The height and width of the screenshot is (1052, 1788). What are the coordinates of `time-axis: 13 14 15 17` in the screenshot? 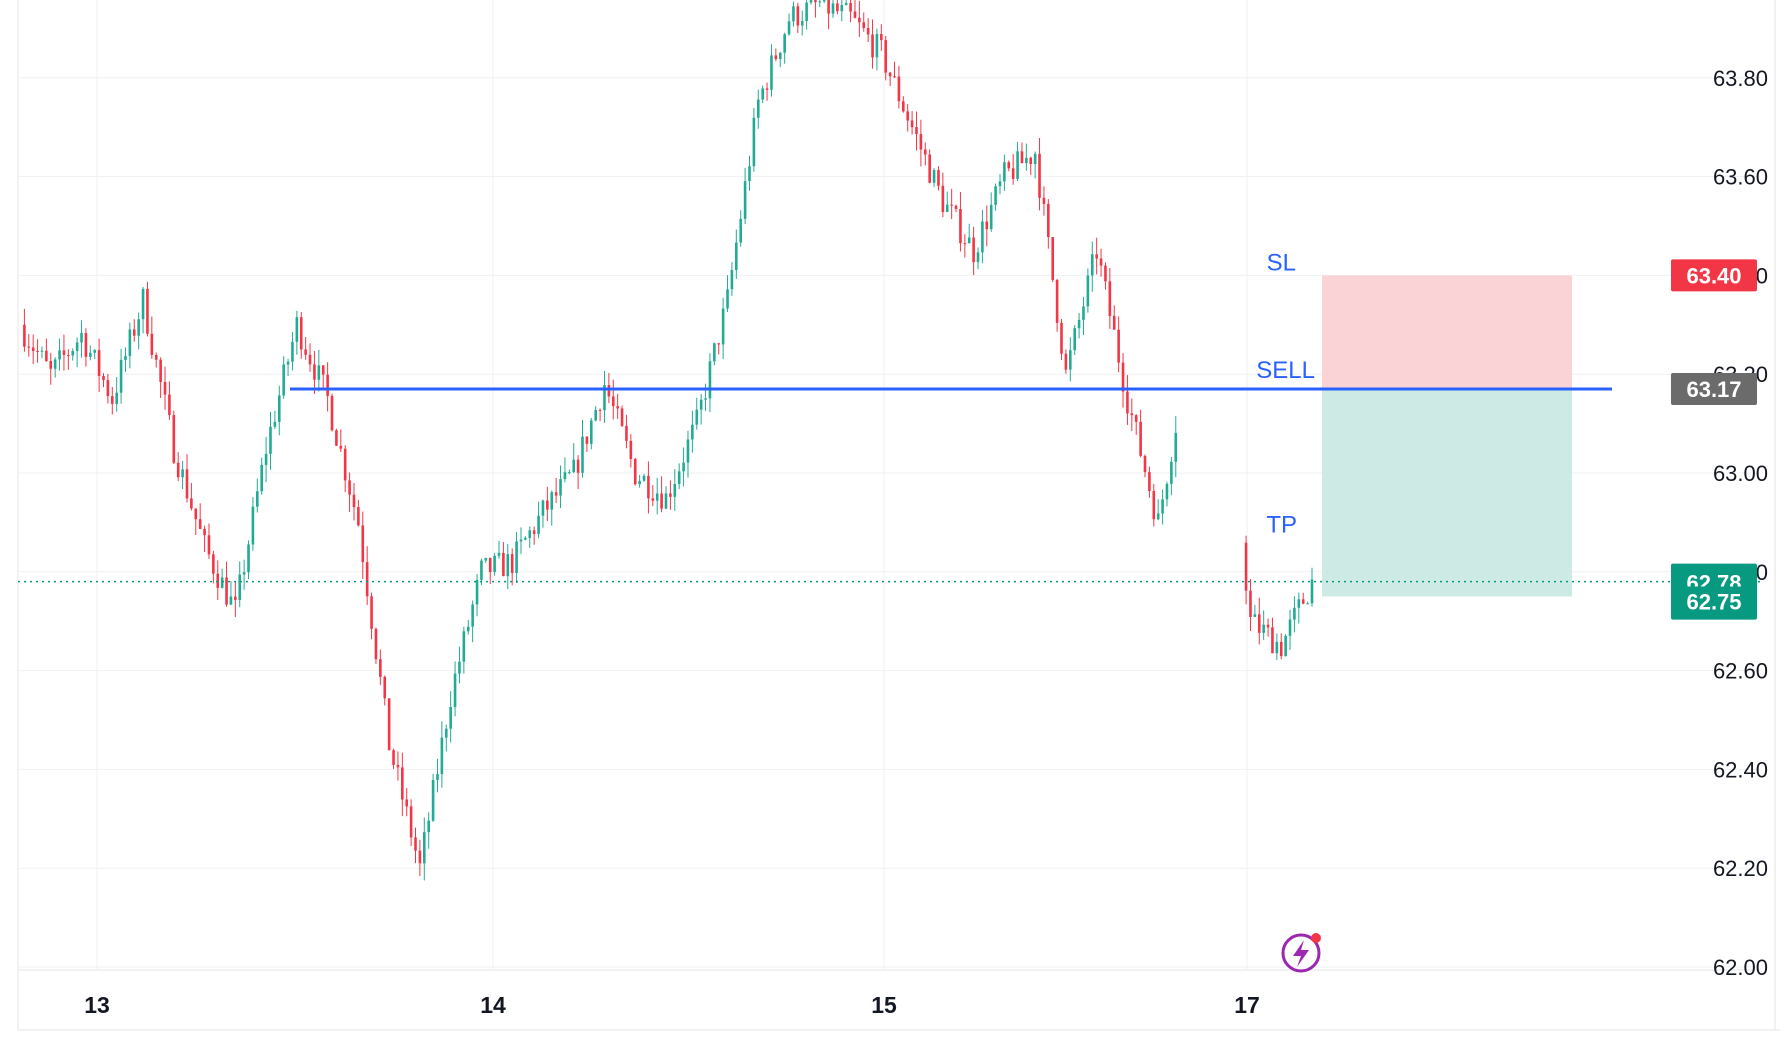 It's located at (672, 1005).